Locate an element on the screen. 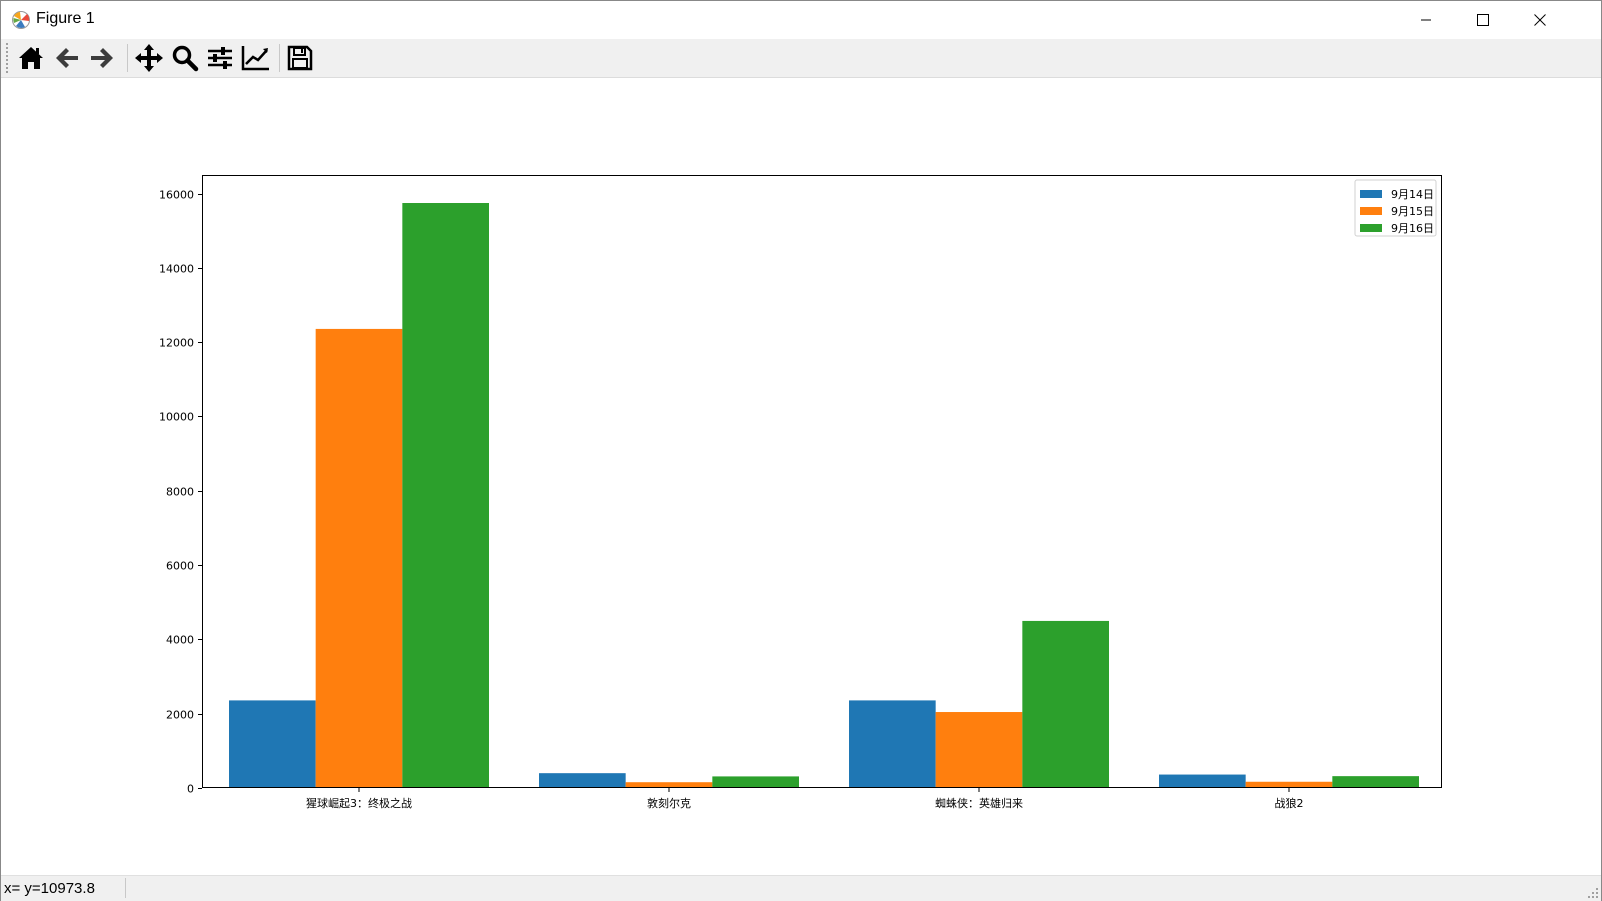 The width and height of the screenshot is (1602, 901). floppy-disk-icon is located at coordinates (300, 58).